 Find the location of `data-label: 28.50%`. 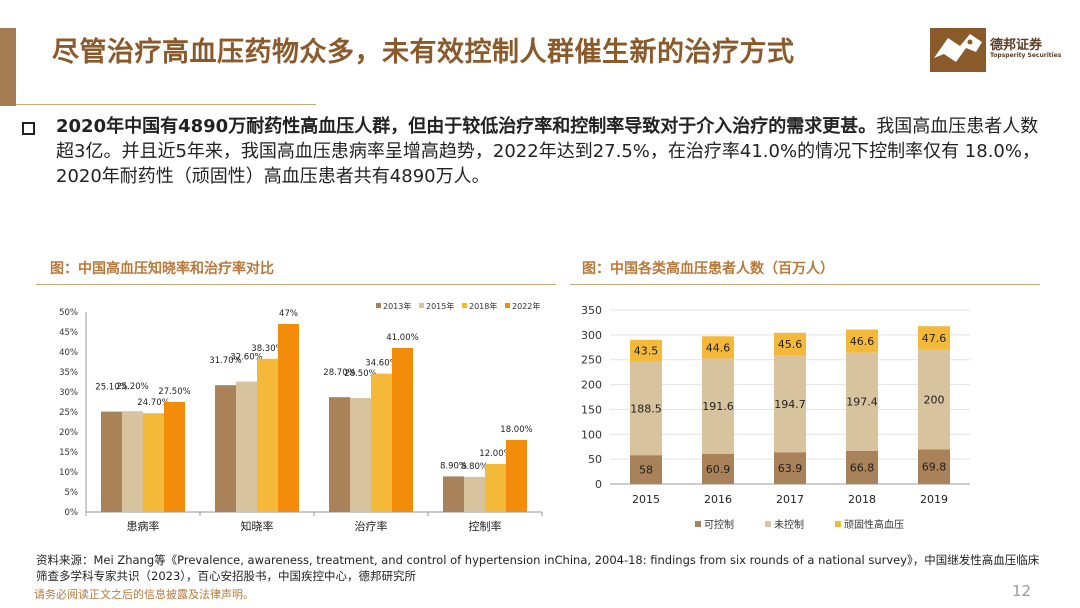

data-label: 28.50% is located at coordinates (360, 374).